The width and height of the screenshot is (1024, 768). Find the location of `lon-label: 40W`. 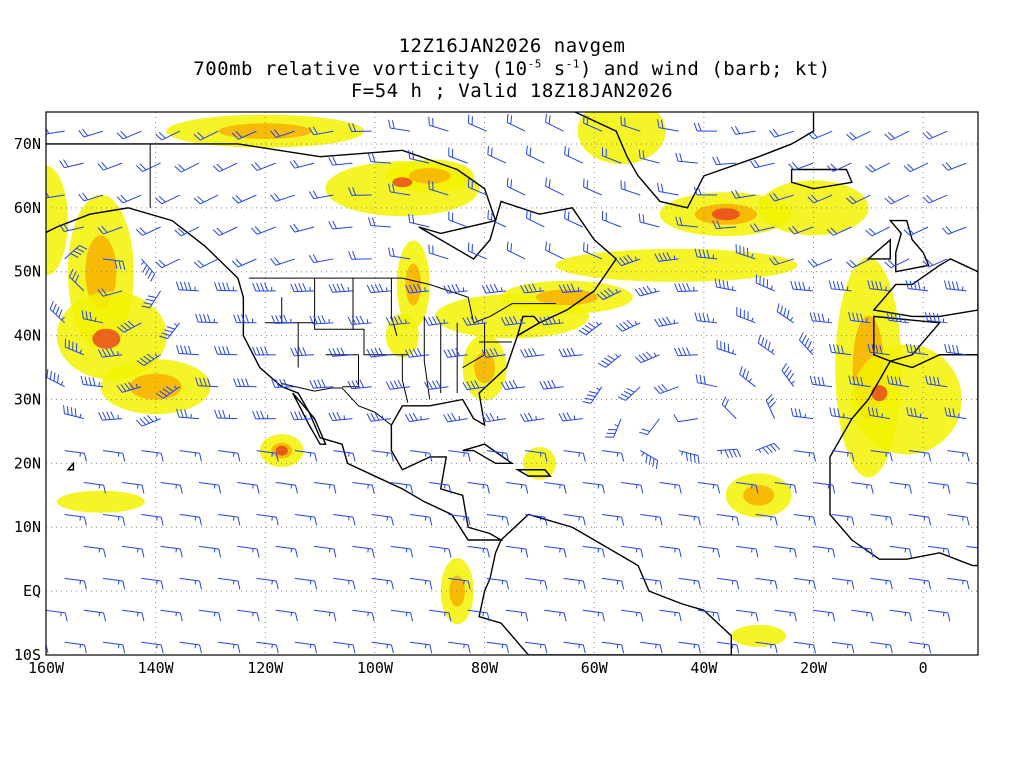

lon-label: 40W is located at coordinates (704, 668).